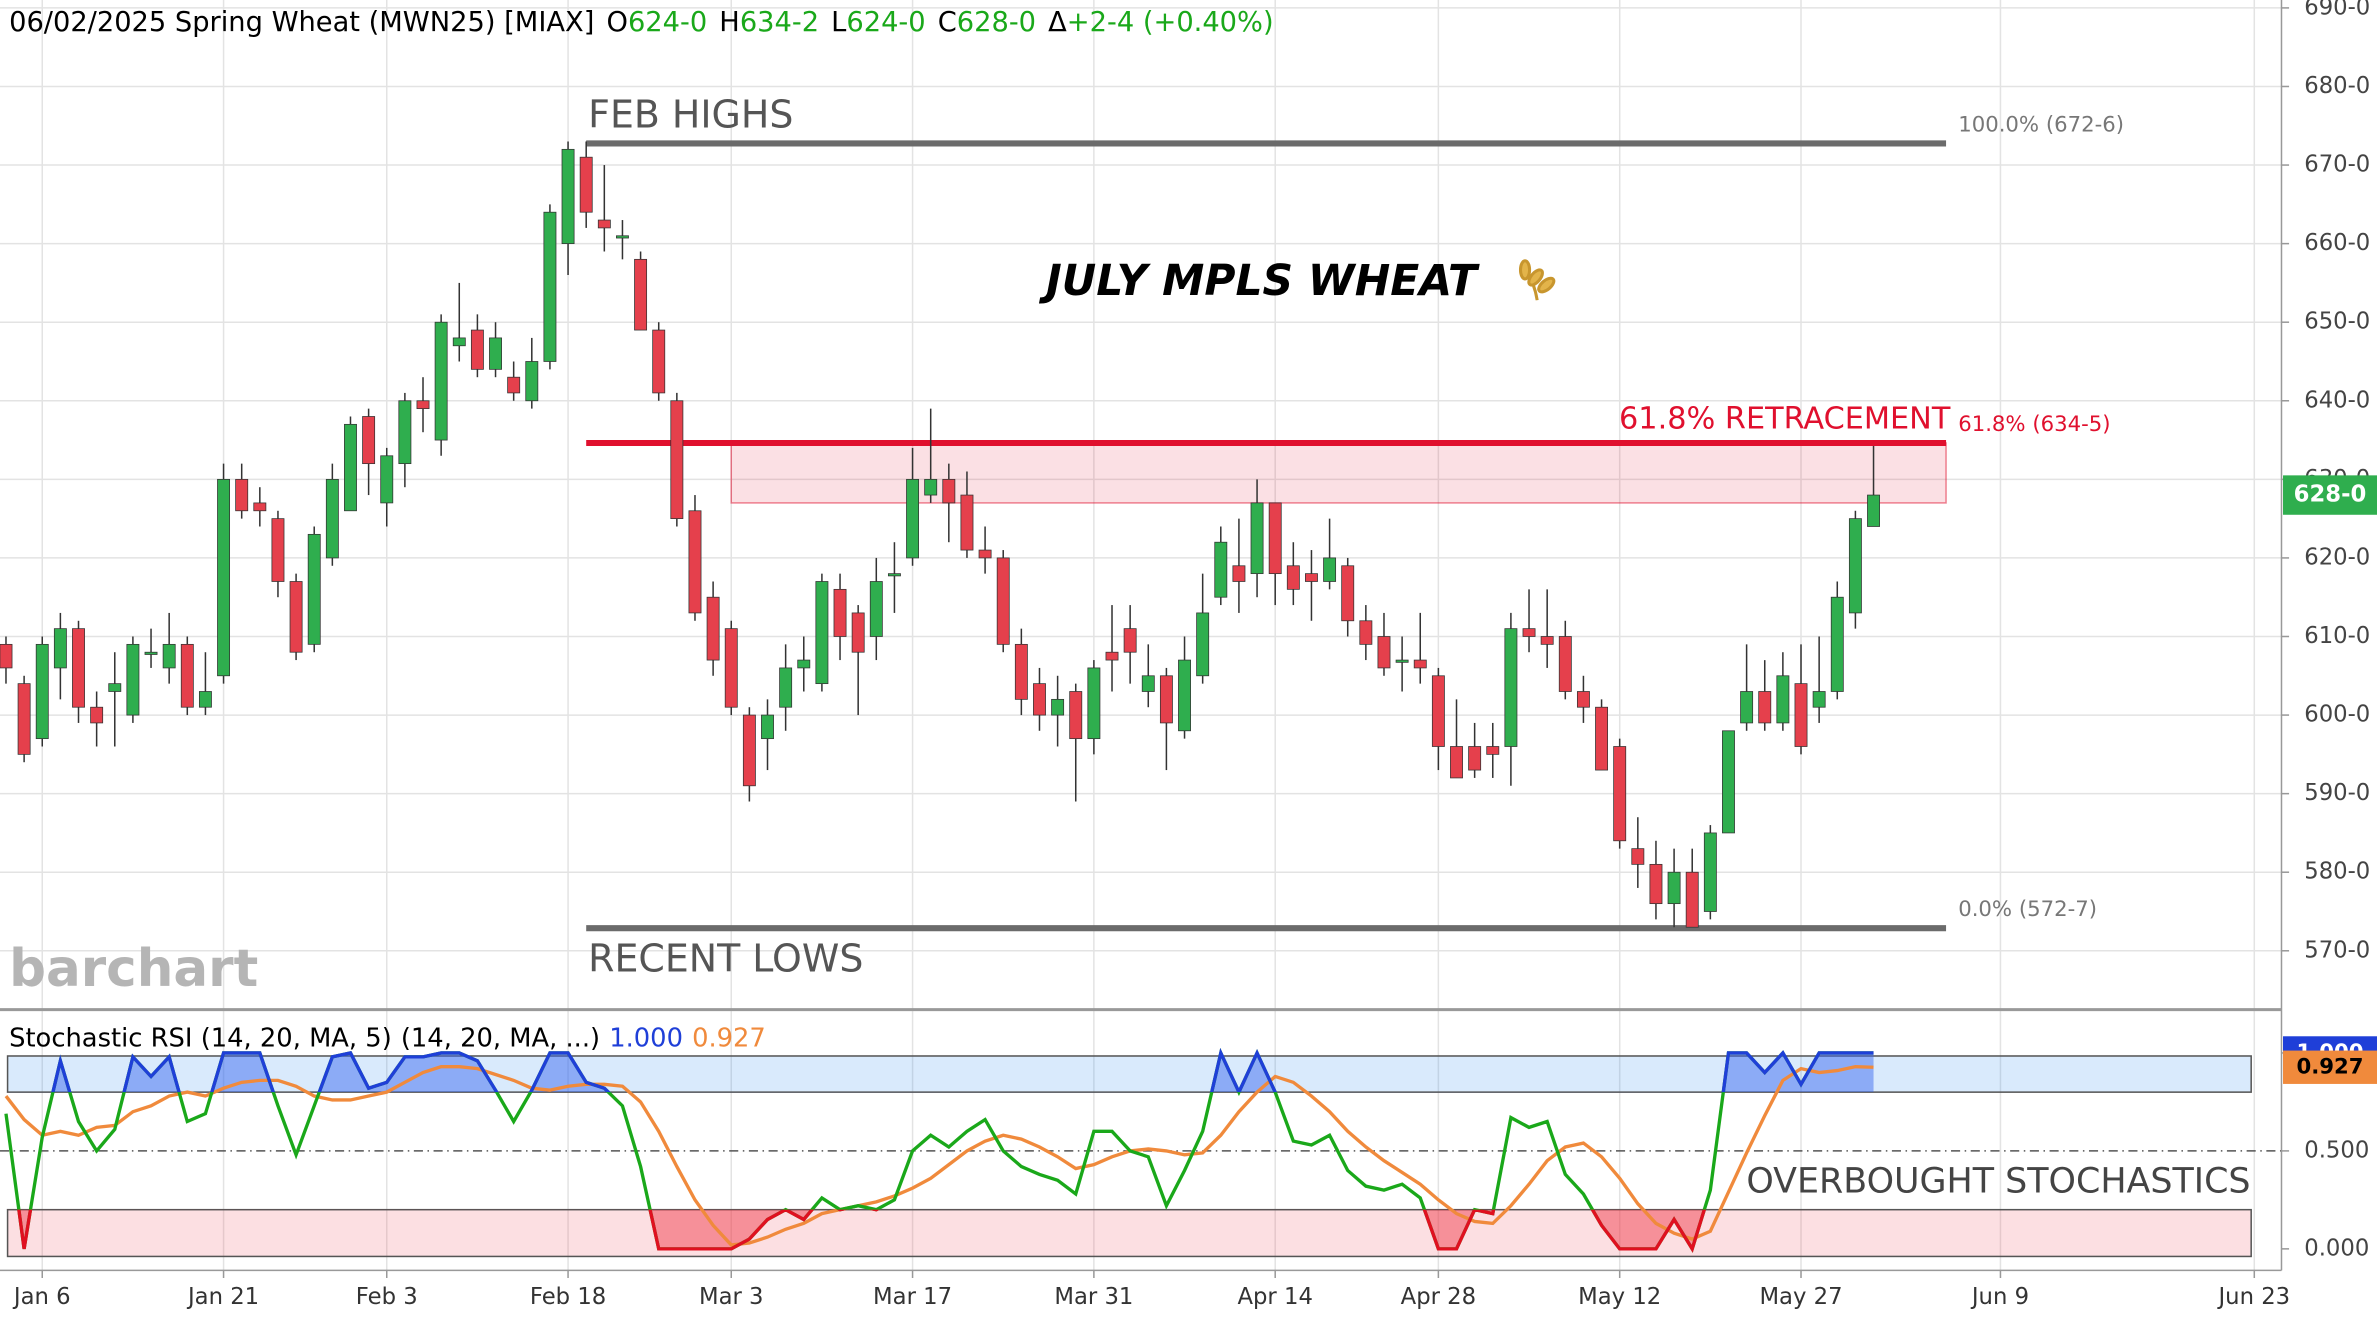  What do you see at coordinates (301, 21) in the screenshot?
I see `header-title: 06/02/2025 Spring Wheat (MWN25) [MIAX]` at bounding box center [301, 21].